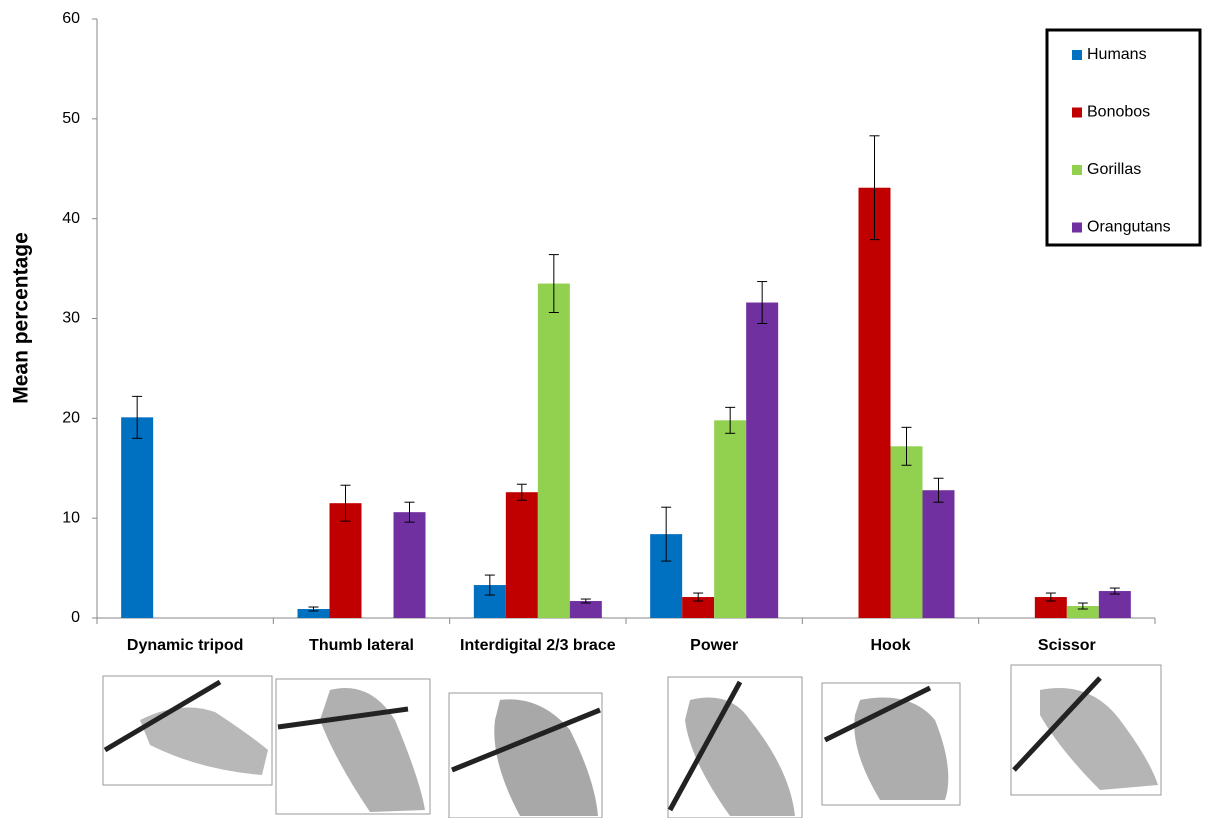 This screenshot has height=823, width=1215. What do you see at coordinates (21, 318) in the screenshot?
I see `y-axis-label: Mean percentage` at bounding box center [21, 318].